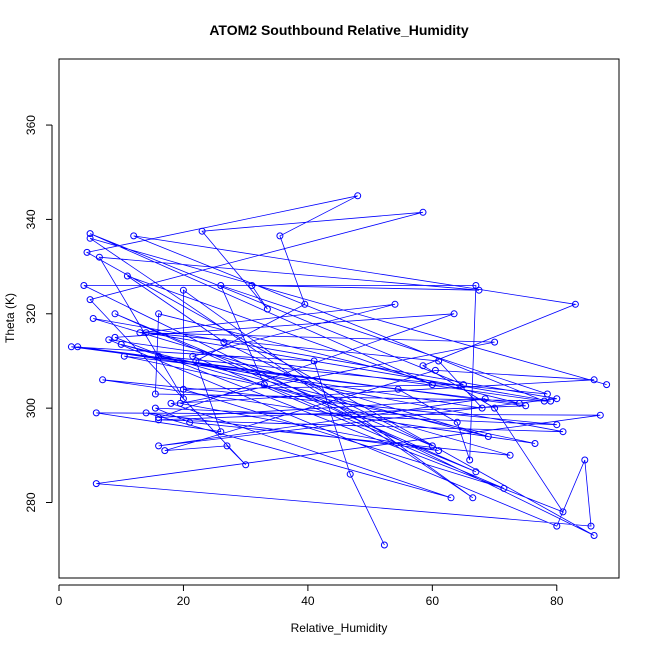  What do you see at coordinates (31, 408) in the screenshot?
I see `y-tick-label: 300` at bounding box center [31, 408].